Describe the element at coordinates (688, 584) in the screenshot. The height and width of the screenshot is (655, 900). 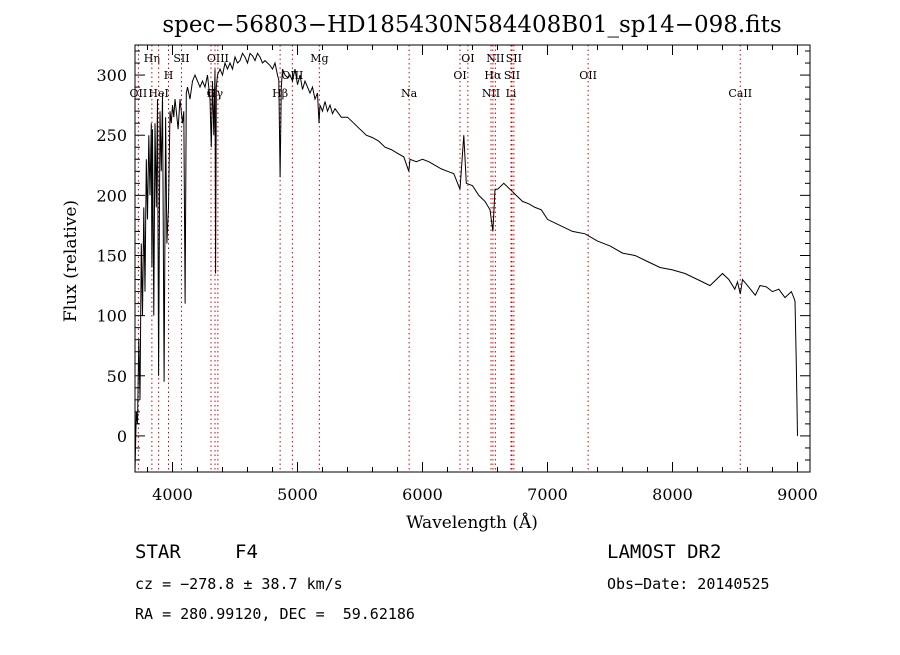
I see `obs-date-text: Obs−Date: 20140525` at that location.